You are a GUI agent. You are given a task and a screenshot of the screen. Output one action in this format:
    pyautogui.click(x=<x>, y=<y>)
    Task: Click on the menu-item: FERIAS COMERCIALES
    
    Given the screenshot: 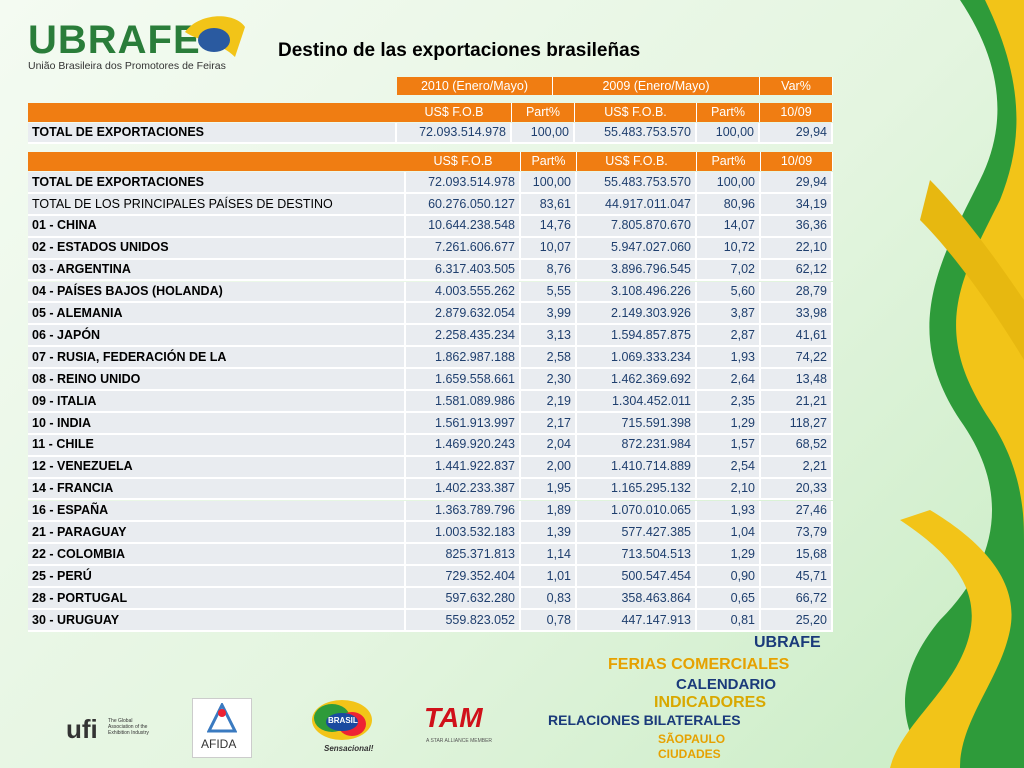 What is the action you would take?
    pyautogui.click(x=699, y=664)
    